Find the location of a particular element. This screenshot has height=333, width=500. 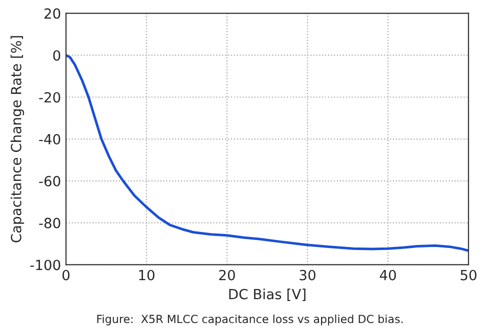

y-tick-label: -60 is located at coordinates (49, 181).